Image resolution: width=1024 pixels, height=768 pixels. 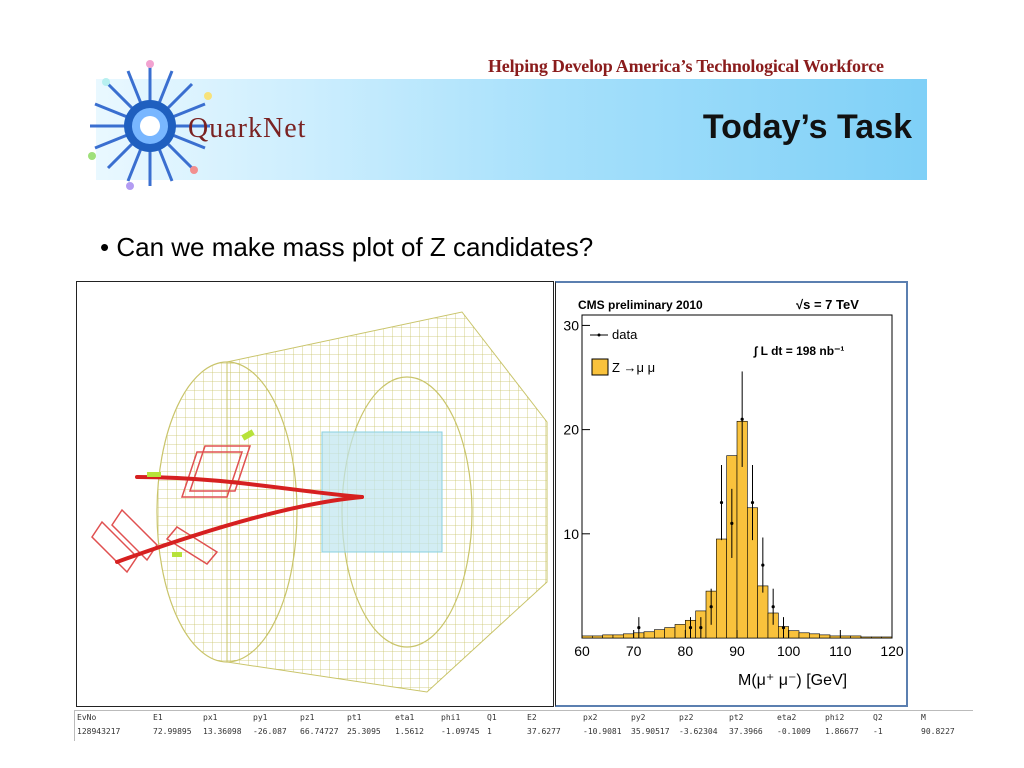 I want to click on table-cell: -3.62304, so click(x=698, y=731).